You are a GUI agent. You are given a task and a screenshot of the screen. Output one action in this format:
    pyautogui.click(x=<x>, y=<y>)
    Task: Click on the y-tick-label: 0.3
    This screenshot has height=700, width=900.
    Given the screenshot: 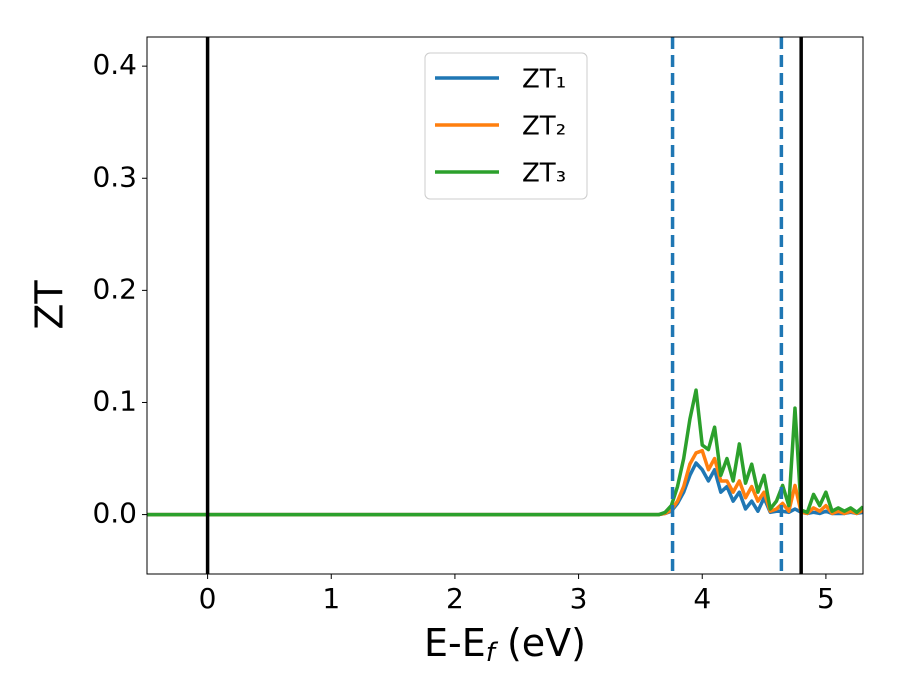 What is the action you would take?
    pyautogui.click(x=114, y=176)
    